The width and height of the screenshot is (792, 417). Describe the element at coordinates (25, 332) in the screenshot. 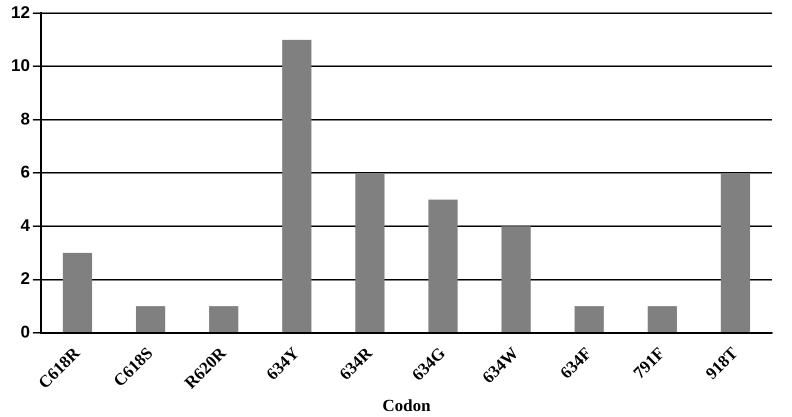

I see `y-tick-label: 0` at that location.